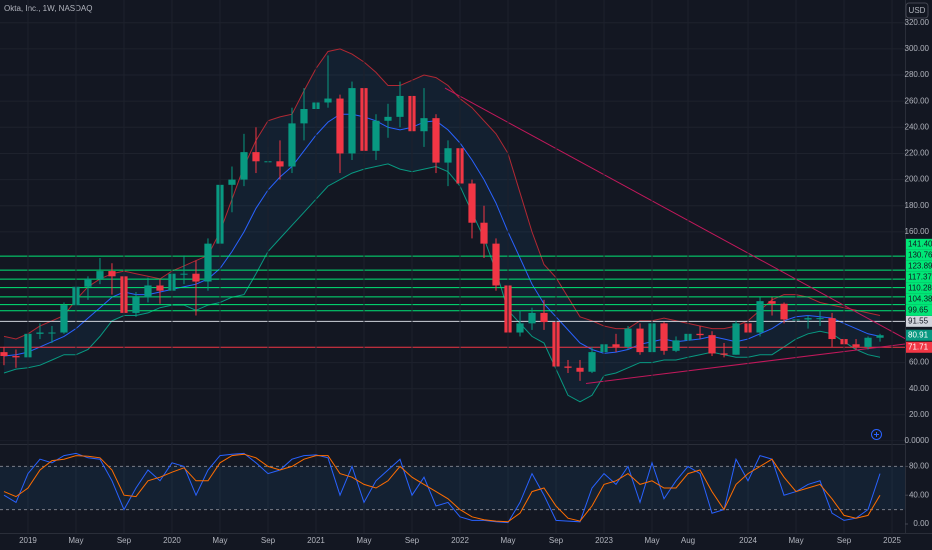 This screenshot has width=932, height=550. What do you see at coordinates (745, 363) in the screenshot?
I see `trendline` at bounding box center [745, 363].